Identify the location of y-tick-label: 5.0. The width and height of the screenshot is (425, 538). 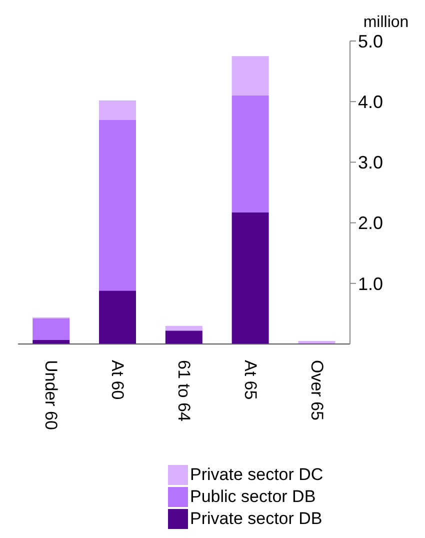
(371, 41).